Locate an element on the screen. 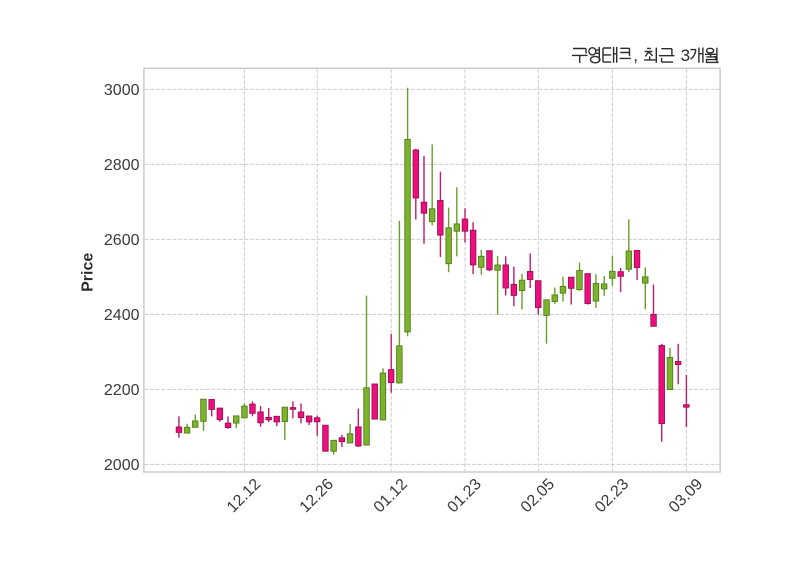 This screenshot has height=575, width=800. svg-text: 2200 is located at coordinates (122, 390).